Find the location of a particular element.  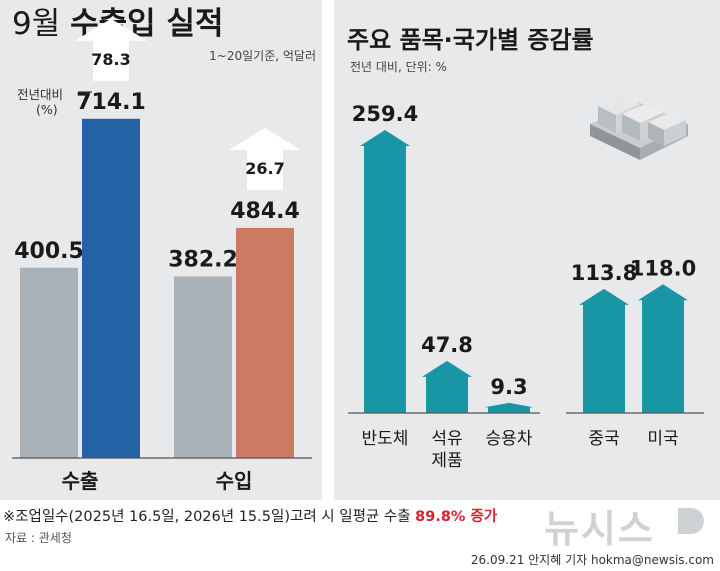

category-label-1: 수입 is located at coordinates (234, 481).